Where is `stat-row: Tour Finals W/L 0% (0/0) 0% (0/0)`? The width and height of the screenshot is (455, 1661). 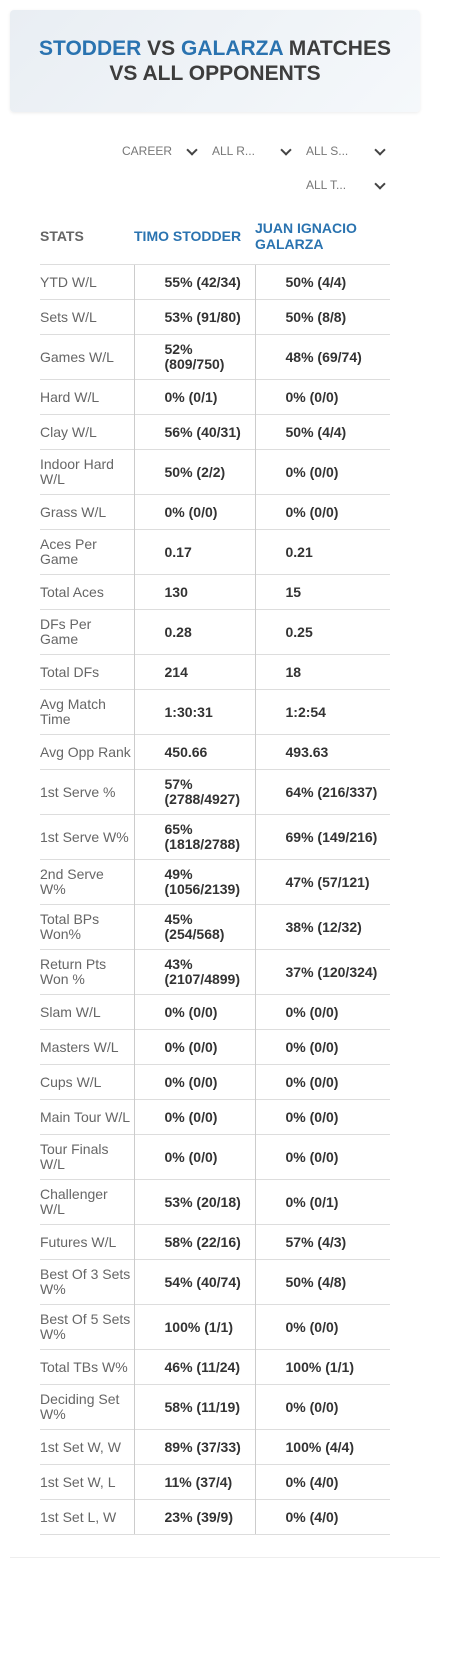
stat-row: Tour Finals W/L 0% (0/0) 0% (0/0) is located at coordinates (215, 1157).